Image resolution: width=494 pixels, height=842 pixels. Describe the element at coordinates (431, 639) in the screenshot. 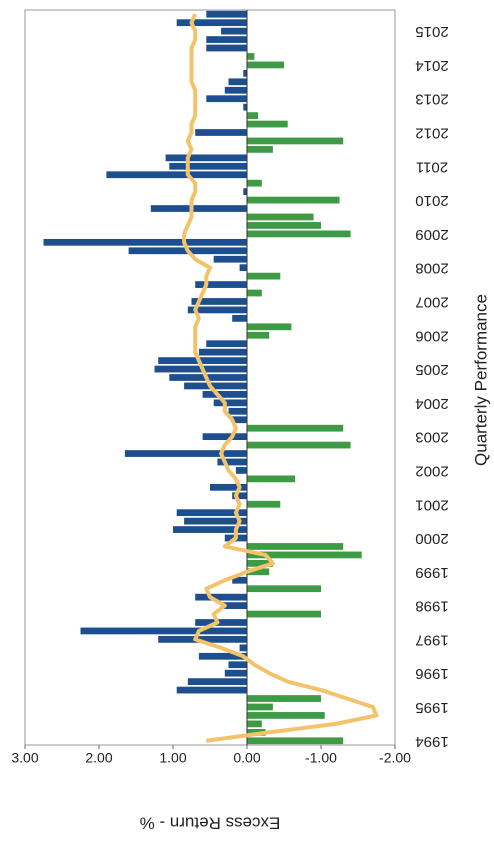

I see `category-label: 1997` at that location.